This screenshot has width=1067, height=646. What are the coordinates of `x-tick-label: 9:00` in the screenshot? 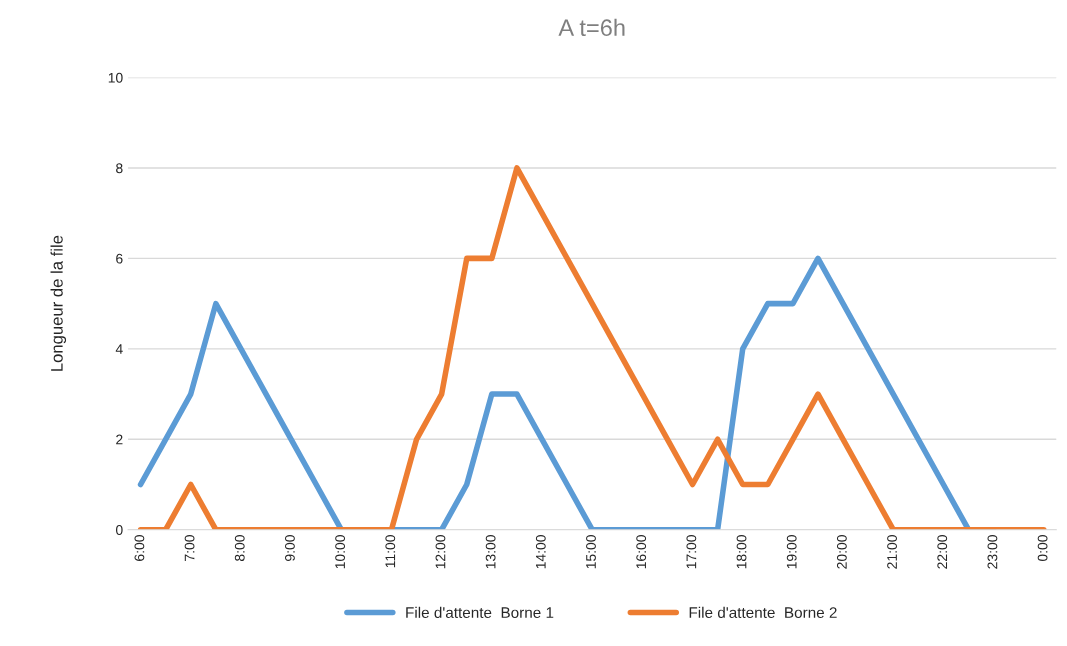 It's located at (290, 548).